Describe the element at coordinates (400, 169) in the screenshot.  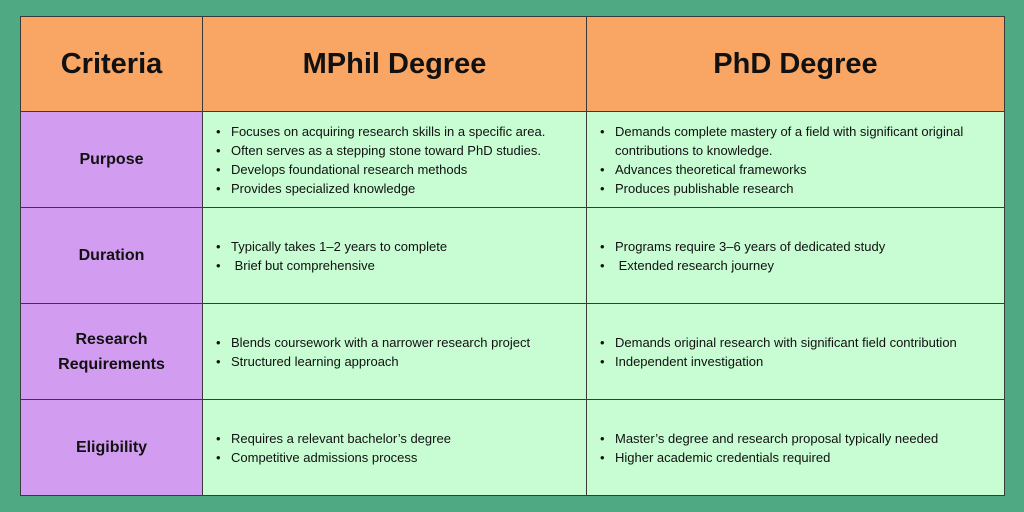
I see `list-item: Develops foundational research methods` at that location.